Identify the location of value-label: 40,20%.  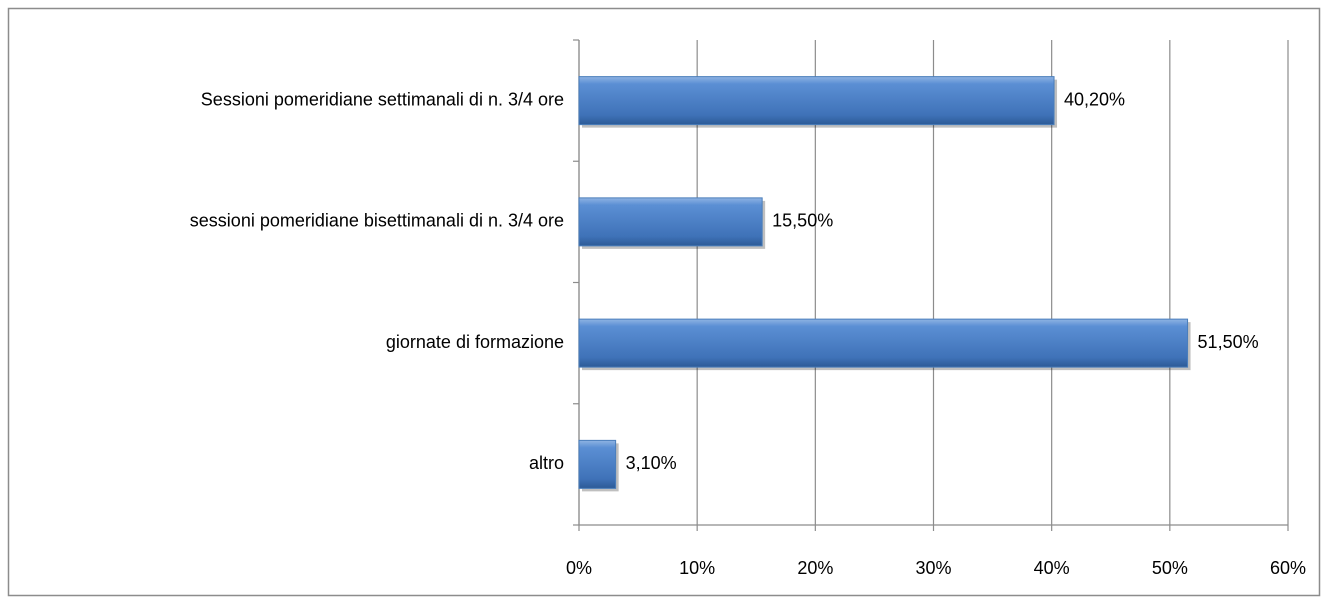
(1094, 99).